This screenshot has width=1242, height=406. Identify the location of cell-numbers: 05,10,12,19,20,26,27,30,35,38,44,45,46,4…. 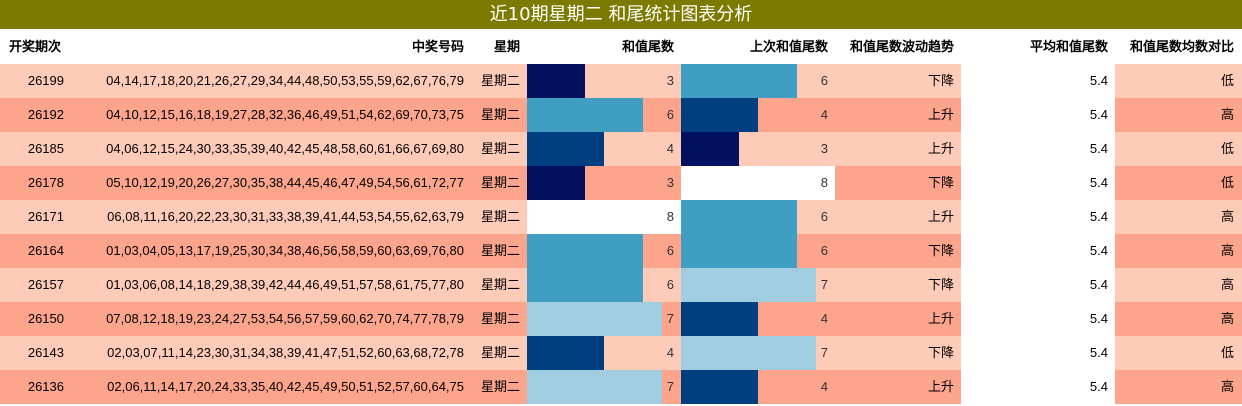
(285, 182).